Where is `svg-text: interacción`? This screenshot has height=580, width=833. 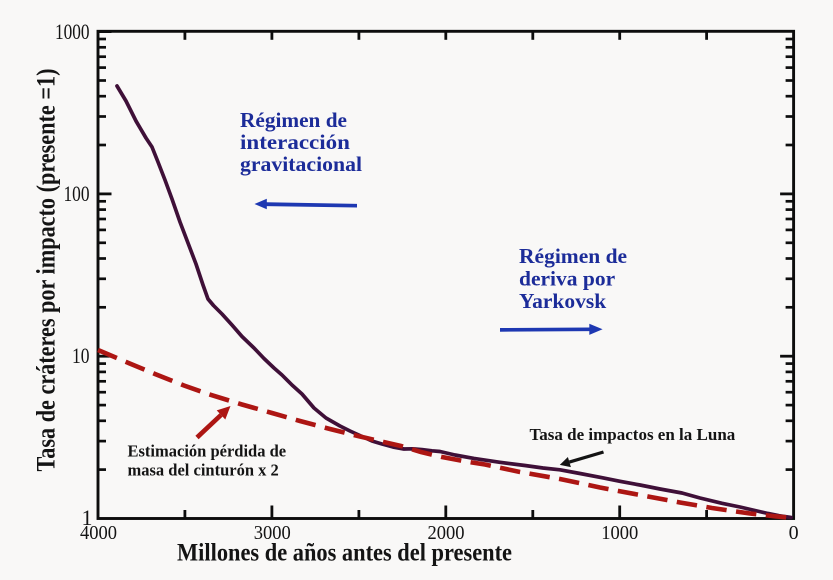
svg-text: interacción is located at coordinates (295, 142).